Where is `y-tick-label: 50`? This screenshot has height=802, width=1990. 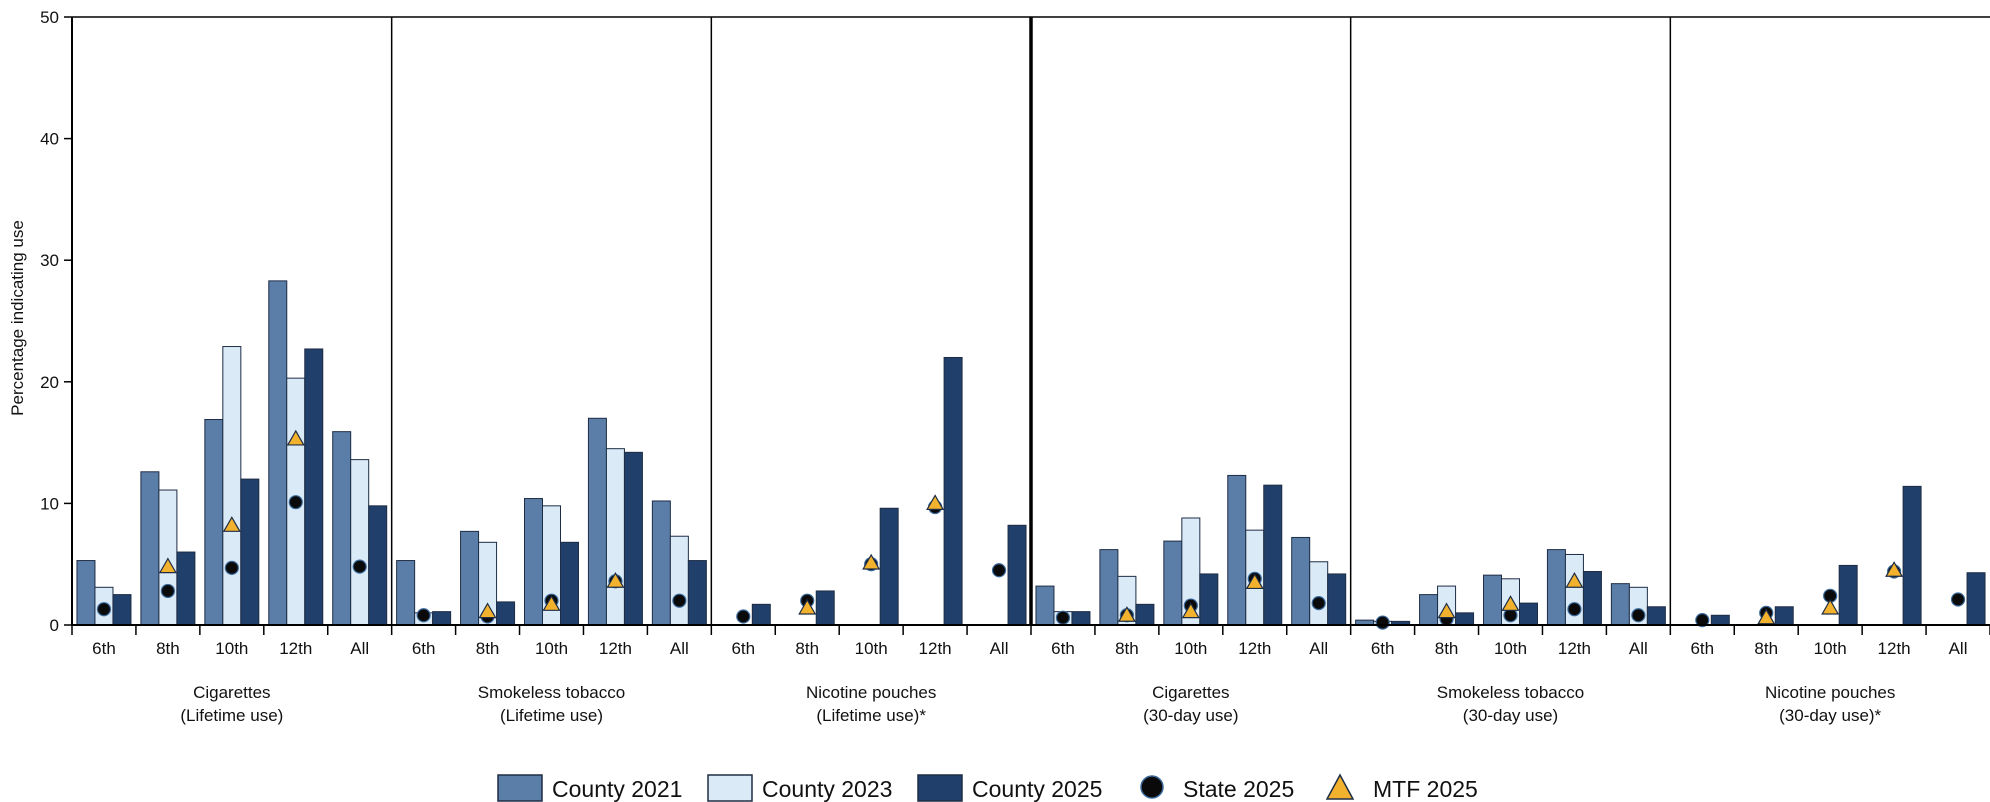
y-tick-label: 50 is located at coordinates (49, 17).